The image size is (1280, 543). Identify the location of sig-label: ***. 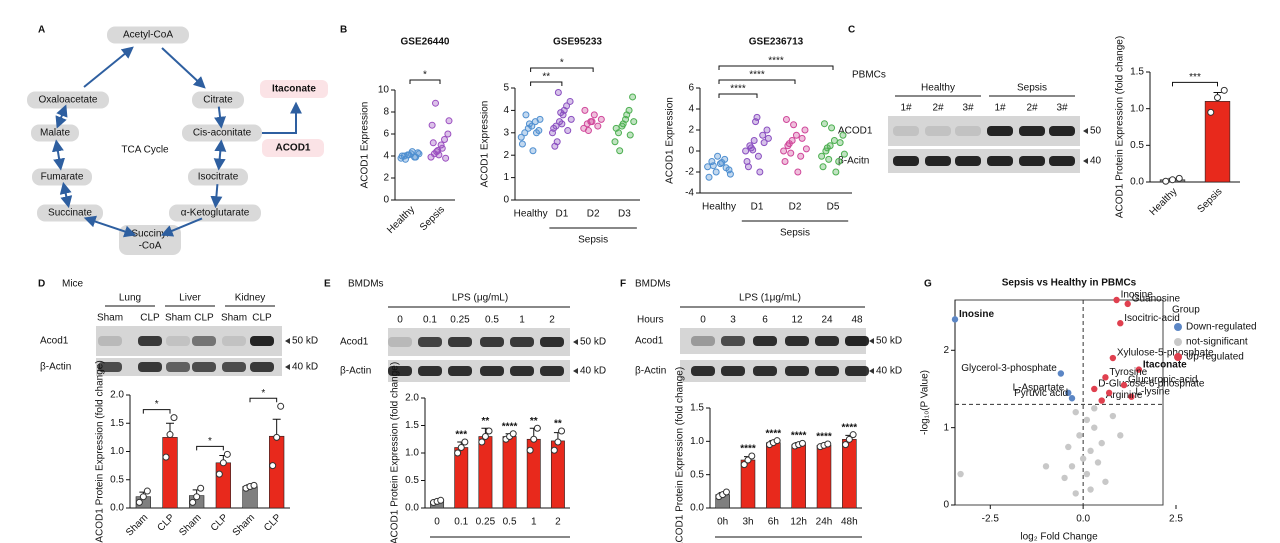
(1195, 77).